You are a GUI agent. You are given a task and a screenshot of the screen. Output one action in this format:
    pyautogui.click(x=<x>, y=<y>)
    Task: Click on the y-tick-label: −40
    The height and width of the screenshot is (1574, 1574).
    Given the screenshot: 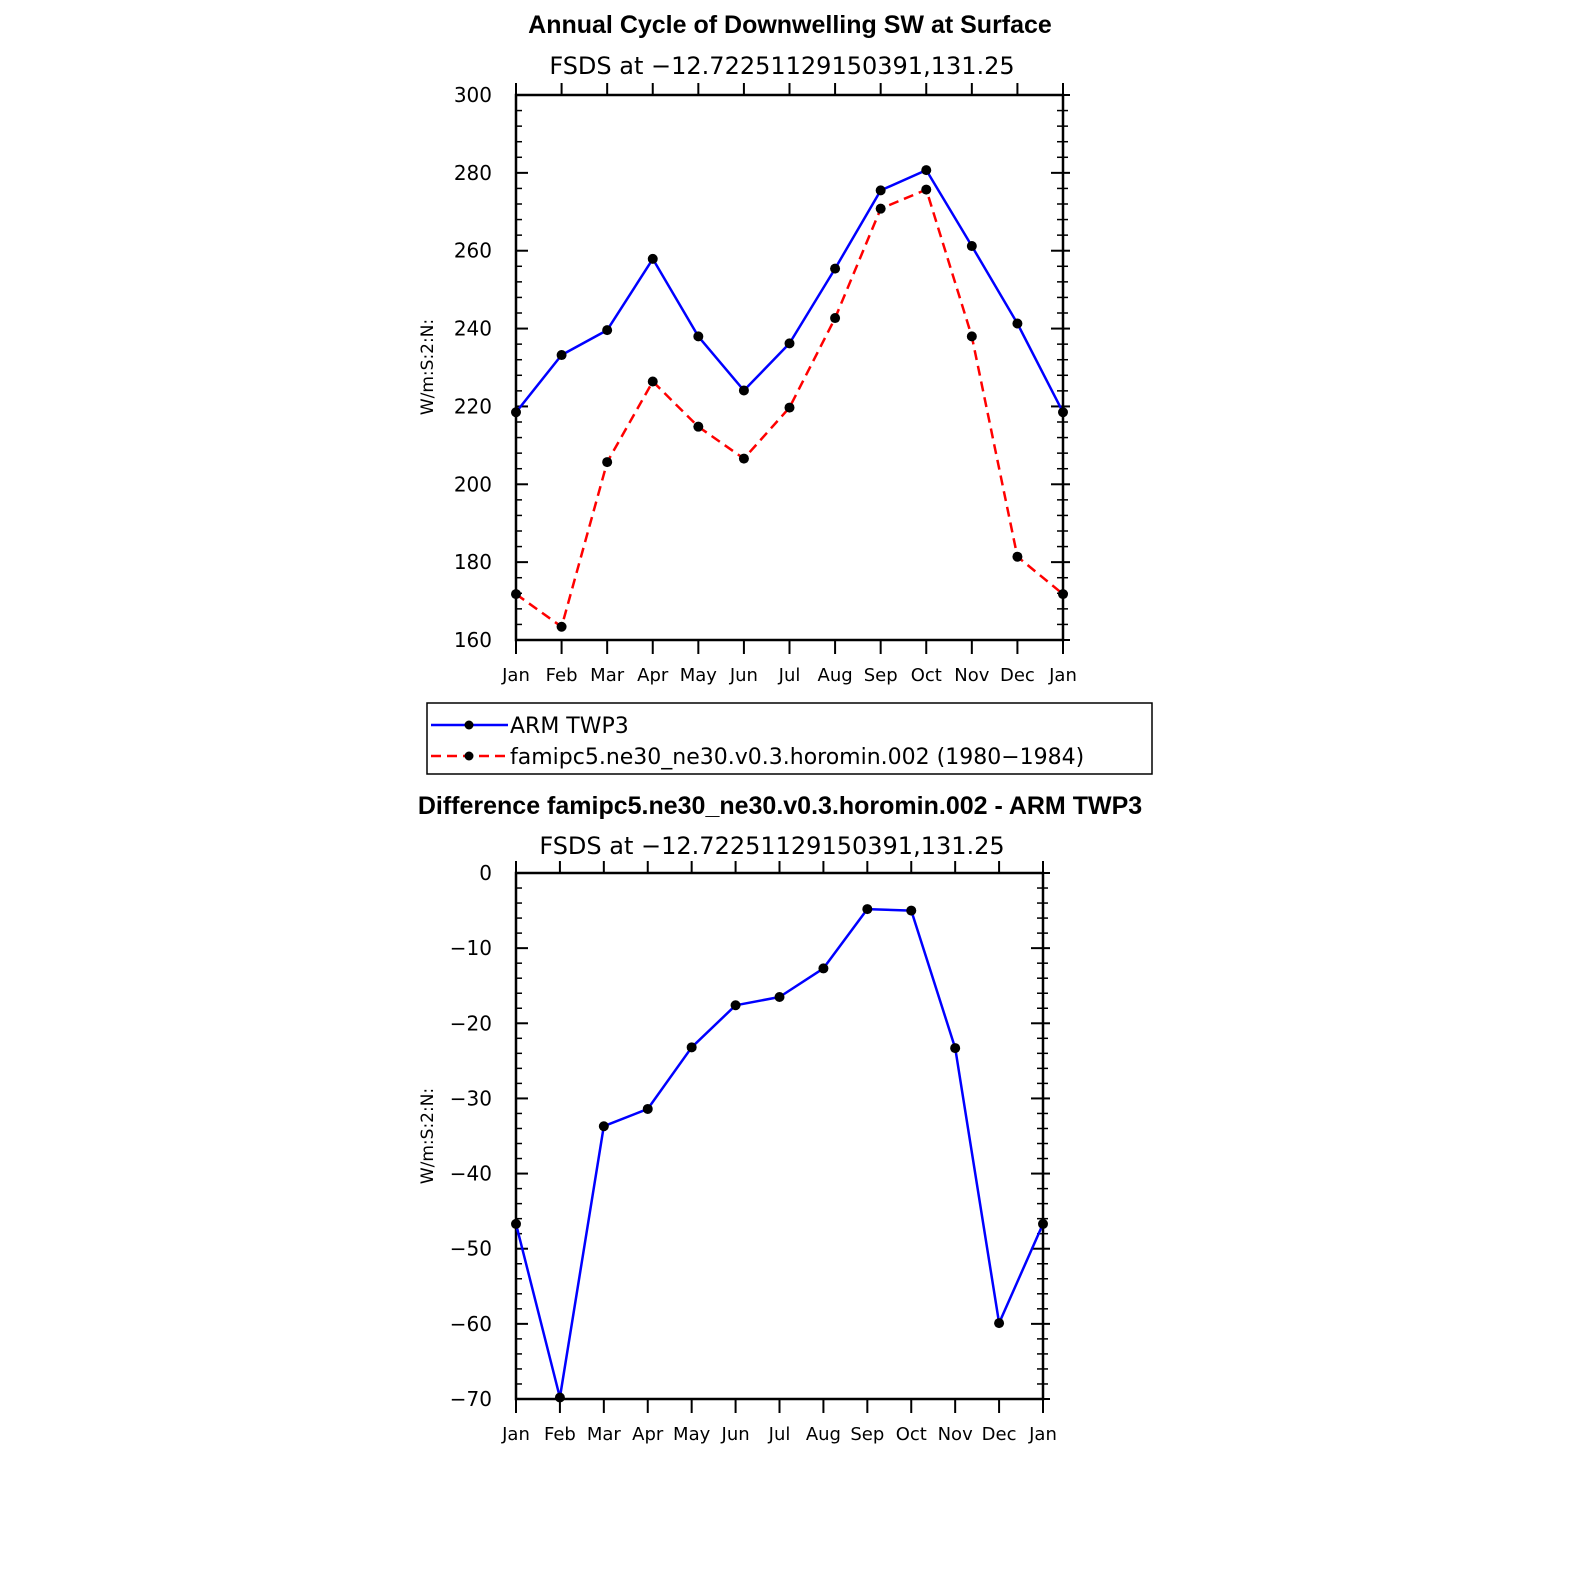 What is the action you would take?
    pyautogui.click(x=471, y=1174)
    